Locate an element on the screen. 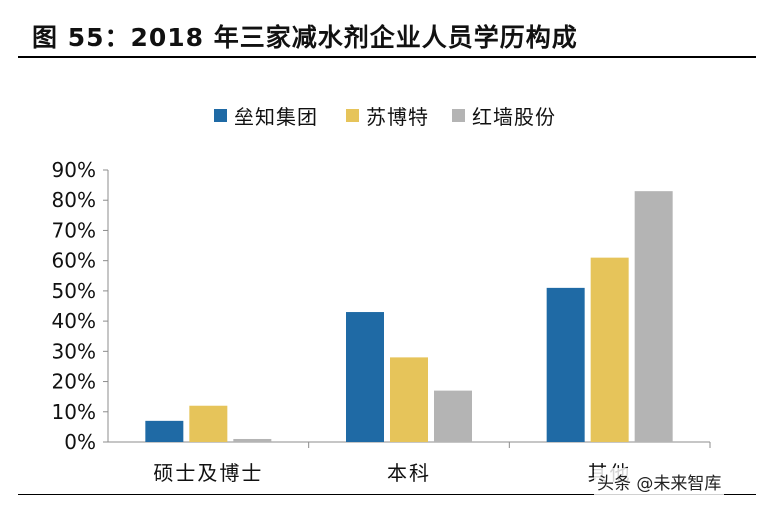  y-tick-label: 10% is located at coordinates (74, 412).